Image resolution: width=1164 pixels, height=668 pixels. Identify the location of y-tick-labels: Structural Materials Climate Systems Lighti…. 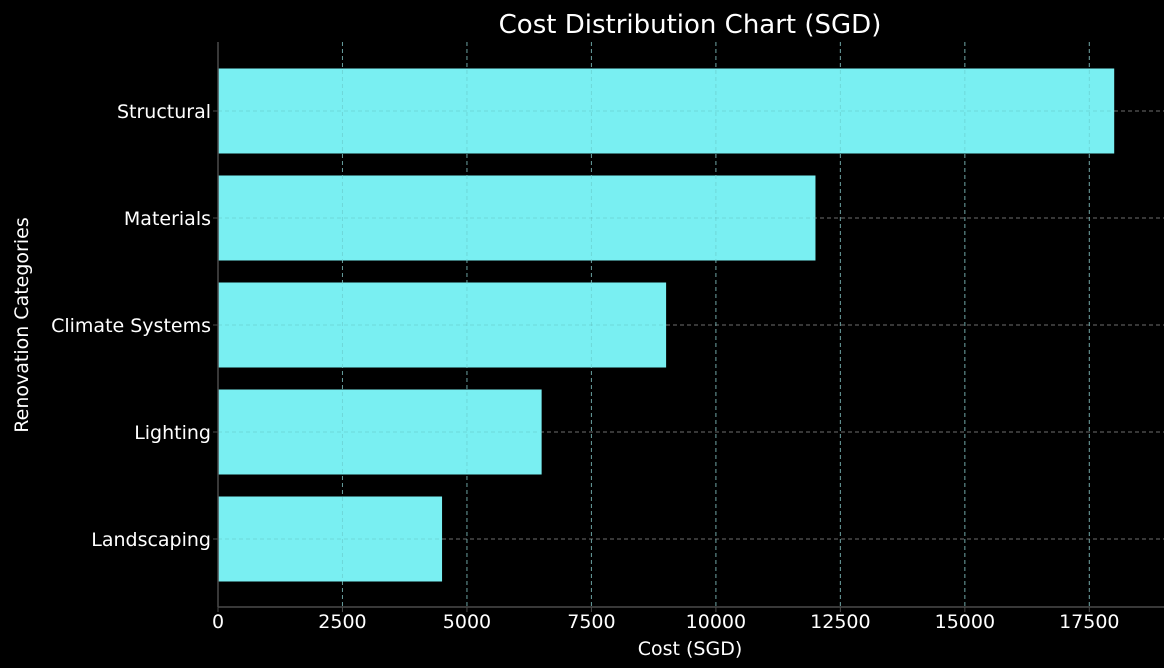
(134, 326).